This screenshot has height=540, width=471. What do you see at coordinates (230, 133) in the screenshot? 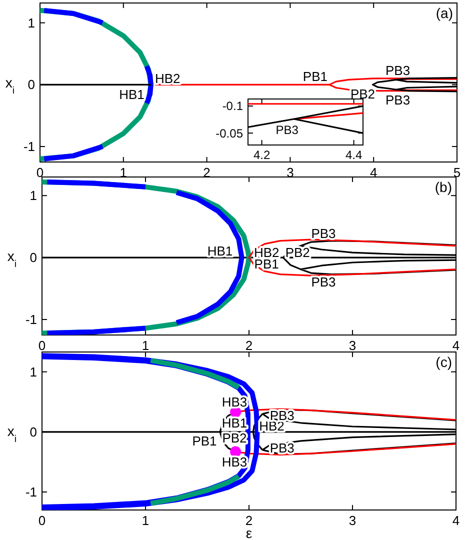
I see `y-tick-label: -0.05` at bounding box center [230, 133].